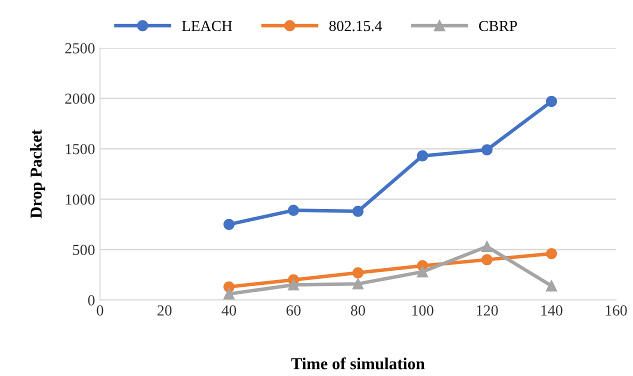 This screenshot has height=376, width=633. What do you see at coordinates (487, 310) in the screenshot?
I see `x-tick-label: 120` at bounding box center [487, 310].